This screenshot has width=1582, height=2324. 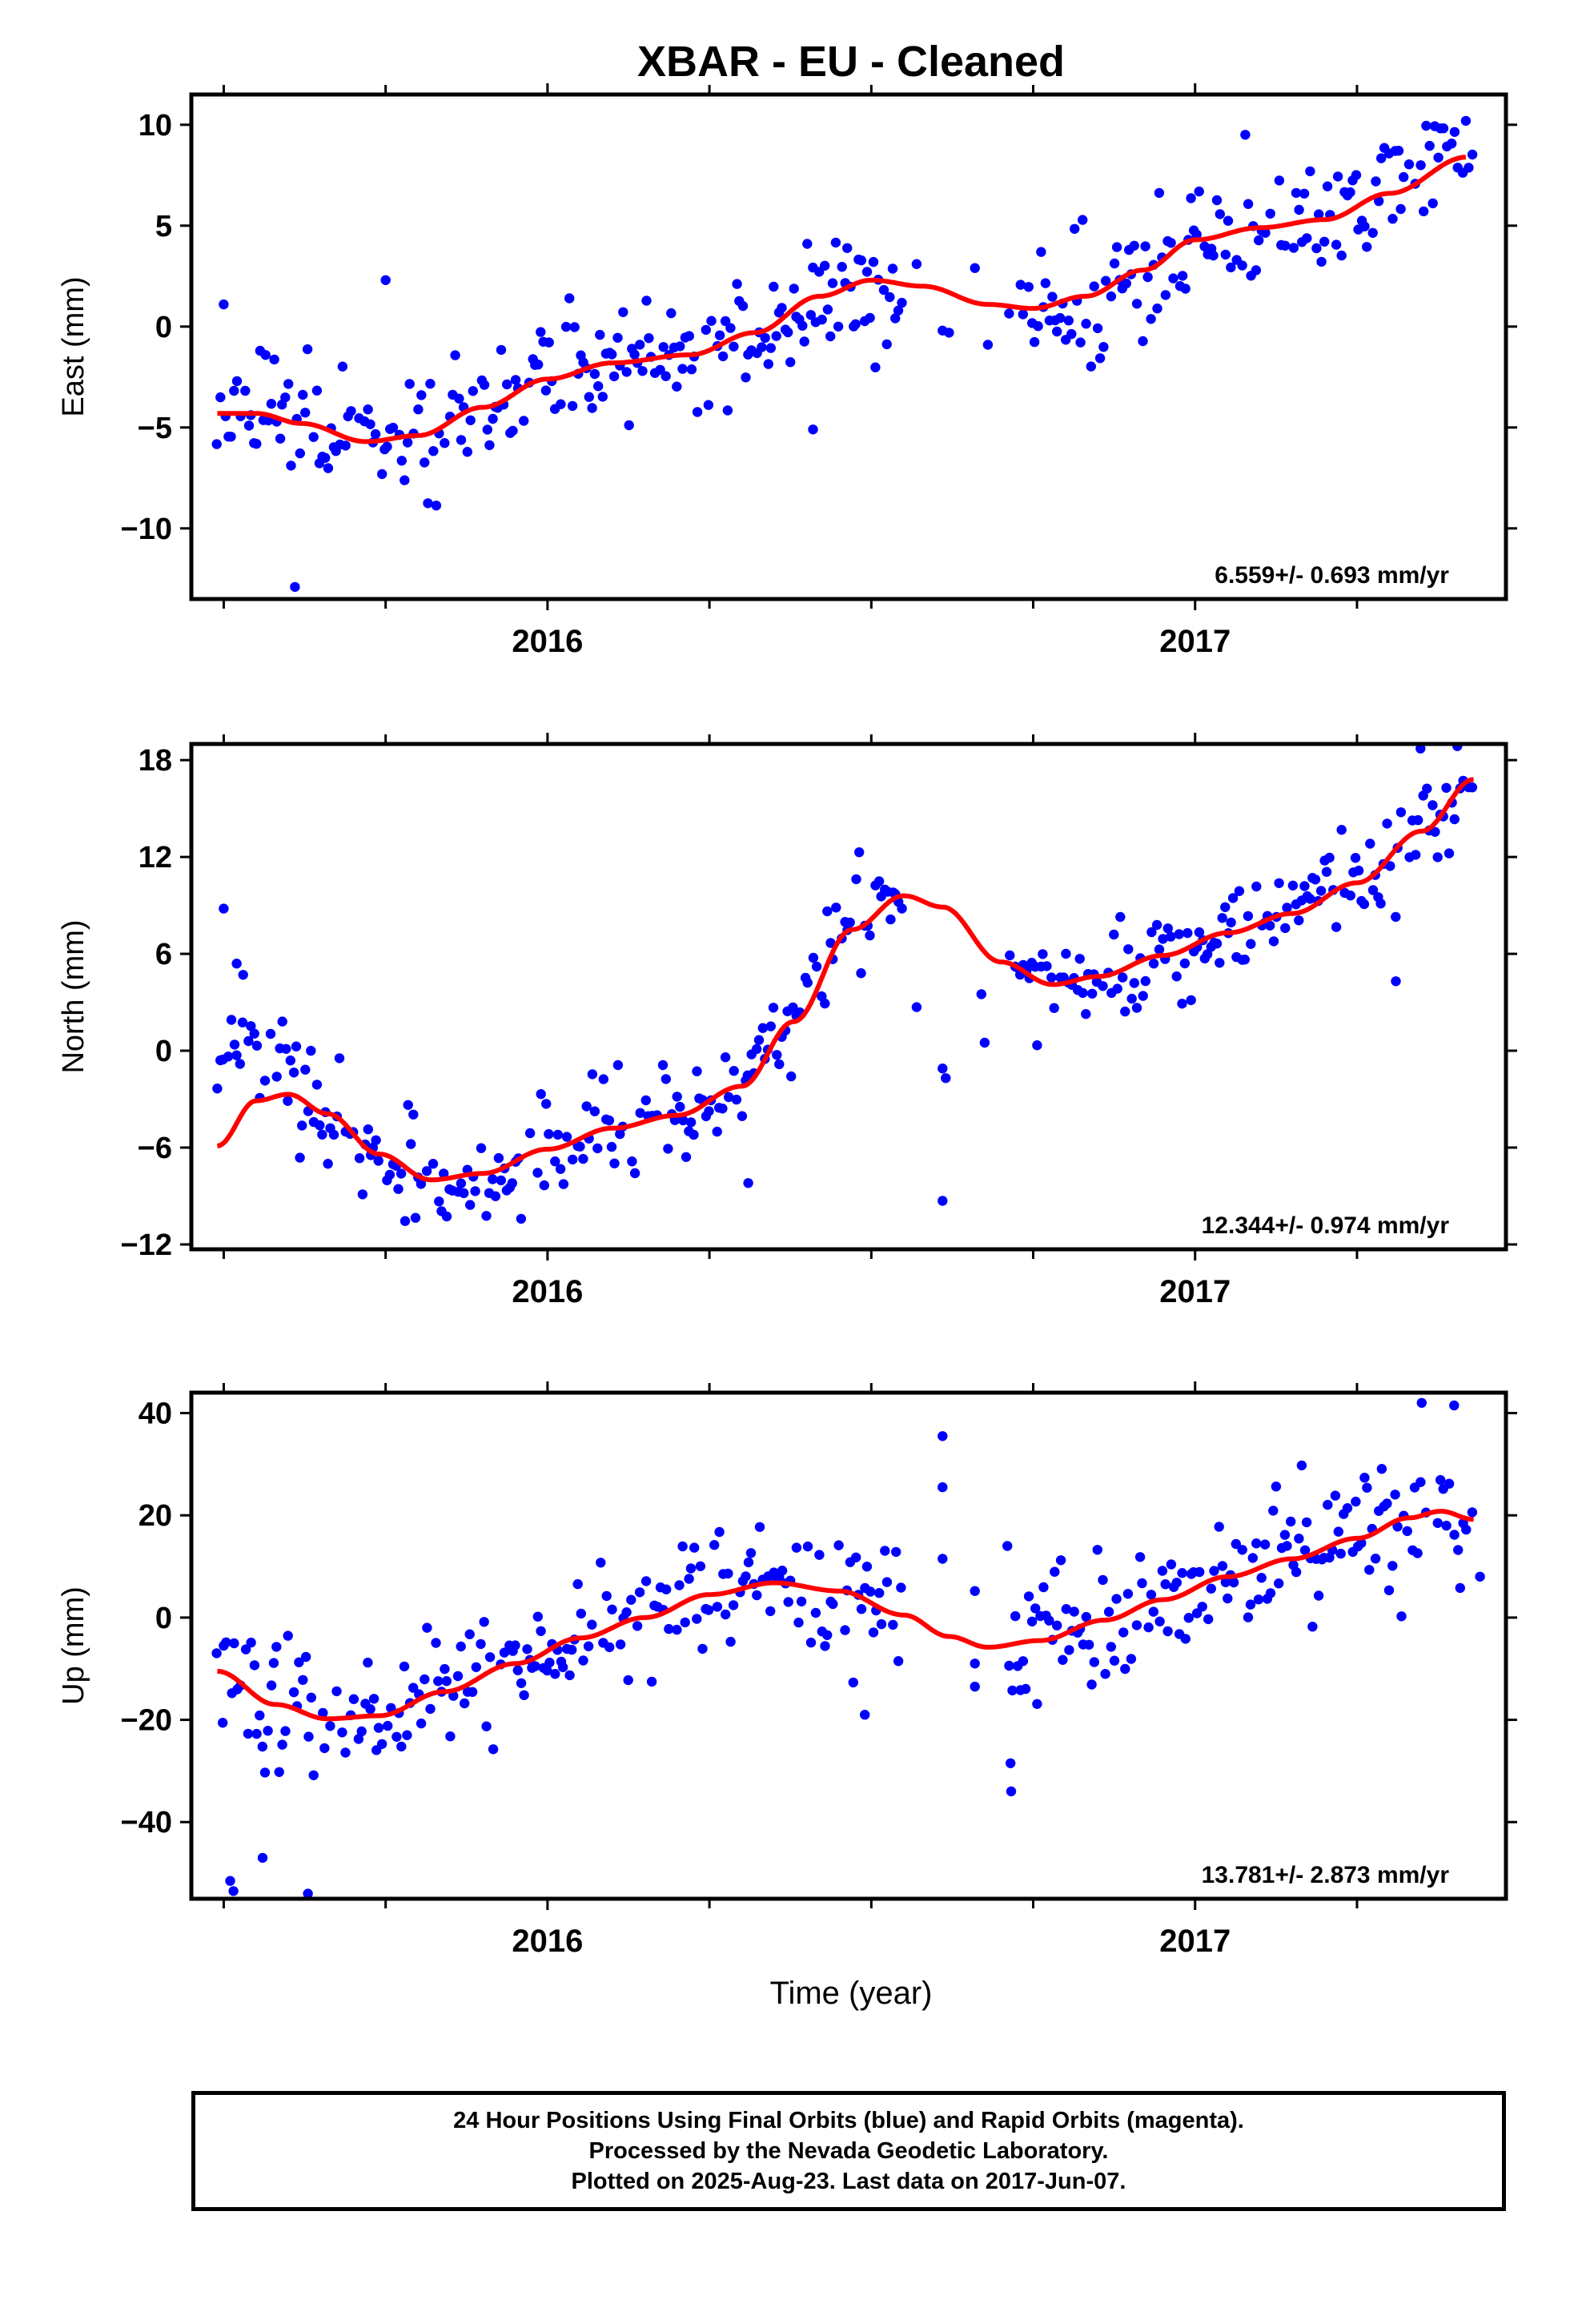 What do you see at coordinates (842, 299) in the screenshot?
I see `fit-curve` at bounding box center [842, 299].